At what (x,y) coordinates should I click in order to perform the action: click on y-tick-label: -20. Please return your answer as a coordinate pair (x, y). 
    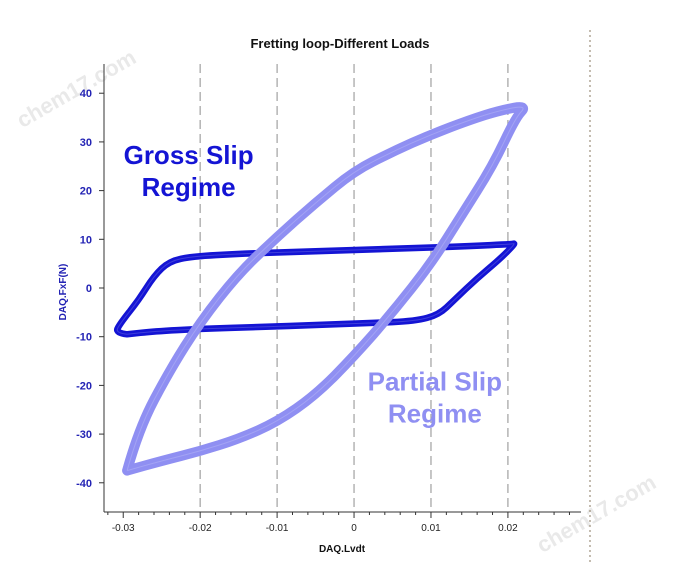
    Looking at the image, I should click on (84, 386).